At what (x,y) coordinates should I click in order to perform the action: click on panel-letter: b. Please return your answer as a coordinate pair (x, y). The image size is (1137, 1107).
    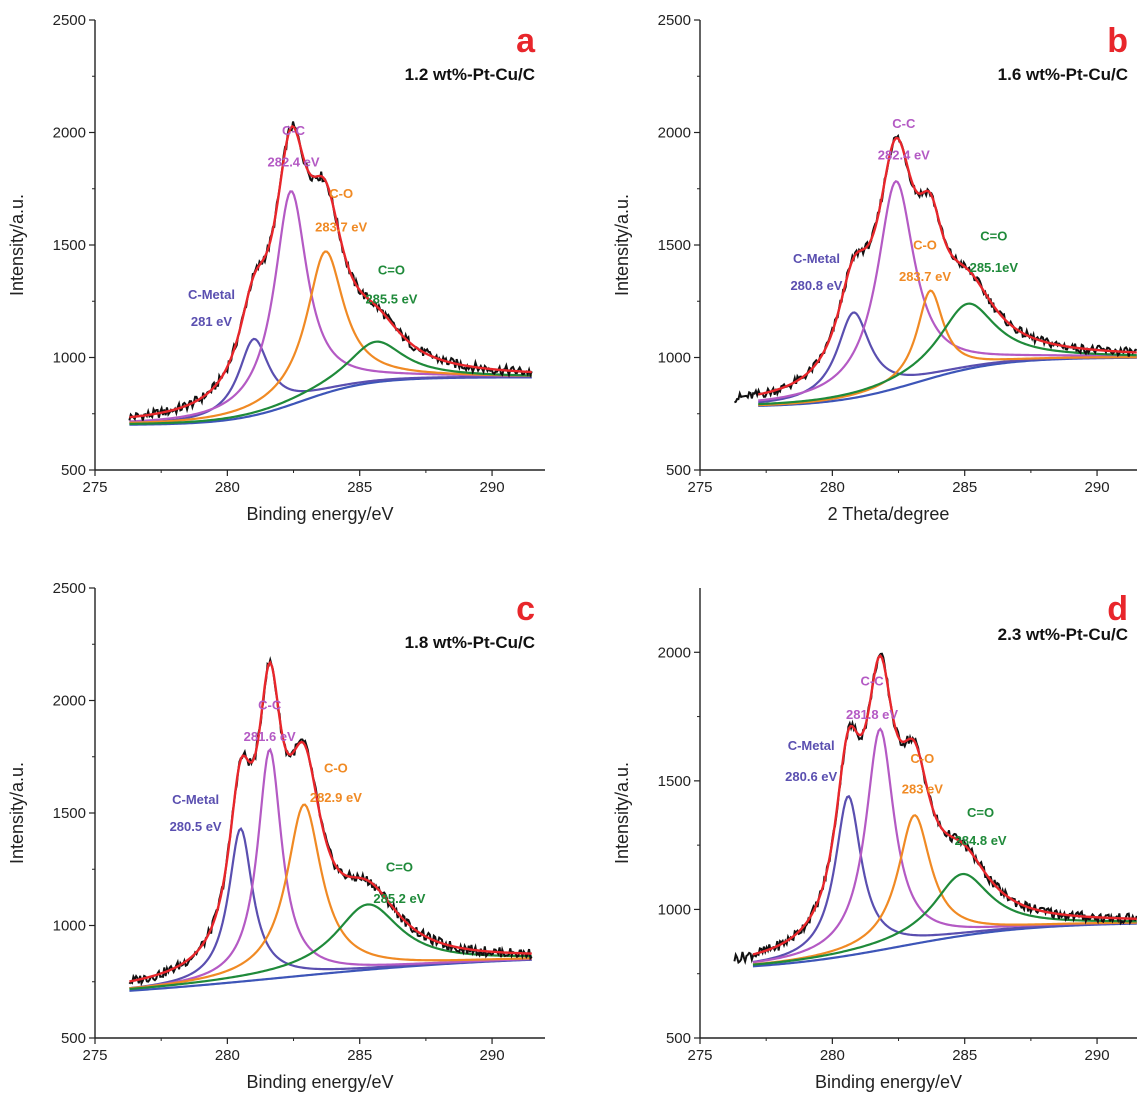
    Looking at the image, I should click on (1117, 41).